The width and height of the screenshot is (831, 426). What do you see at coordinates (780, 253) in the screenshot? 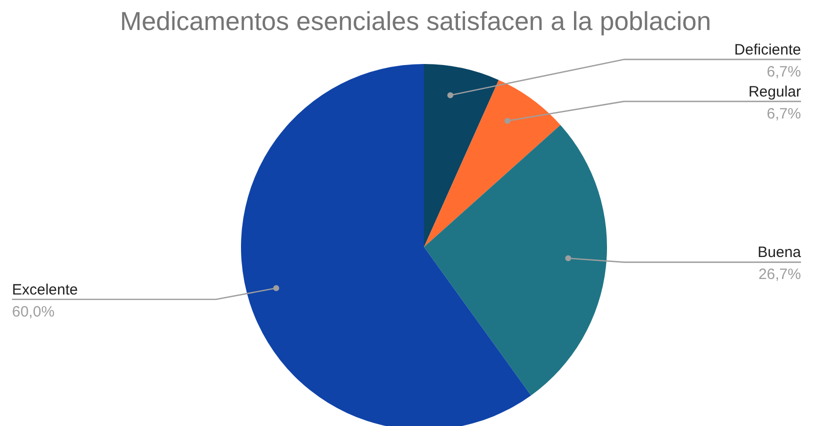
I see `slice-label: Buena` at bounding box center [780, 253].